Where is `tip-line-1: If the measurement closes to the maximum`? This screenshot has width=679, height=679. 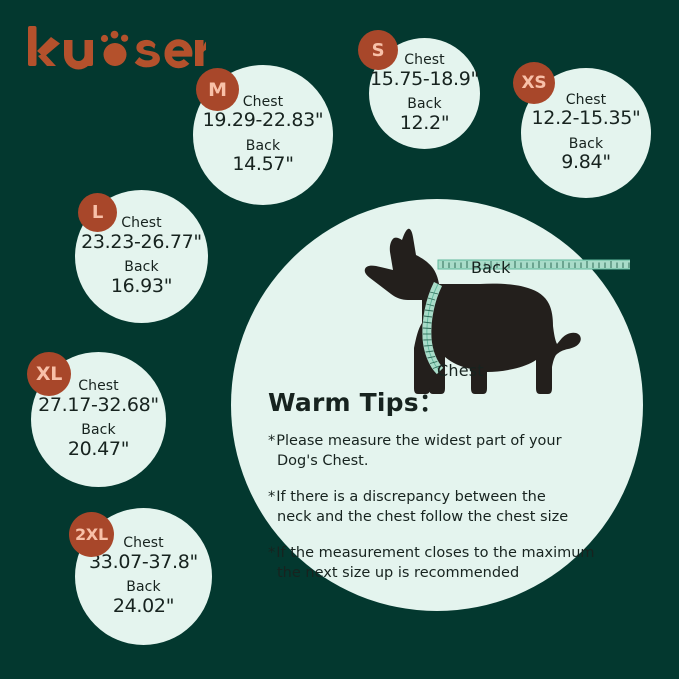 tip-line-1: If the measurement closes to the maximum is located at coordinates (435, 553).